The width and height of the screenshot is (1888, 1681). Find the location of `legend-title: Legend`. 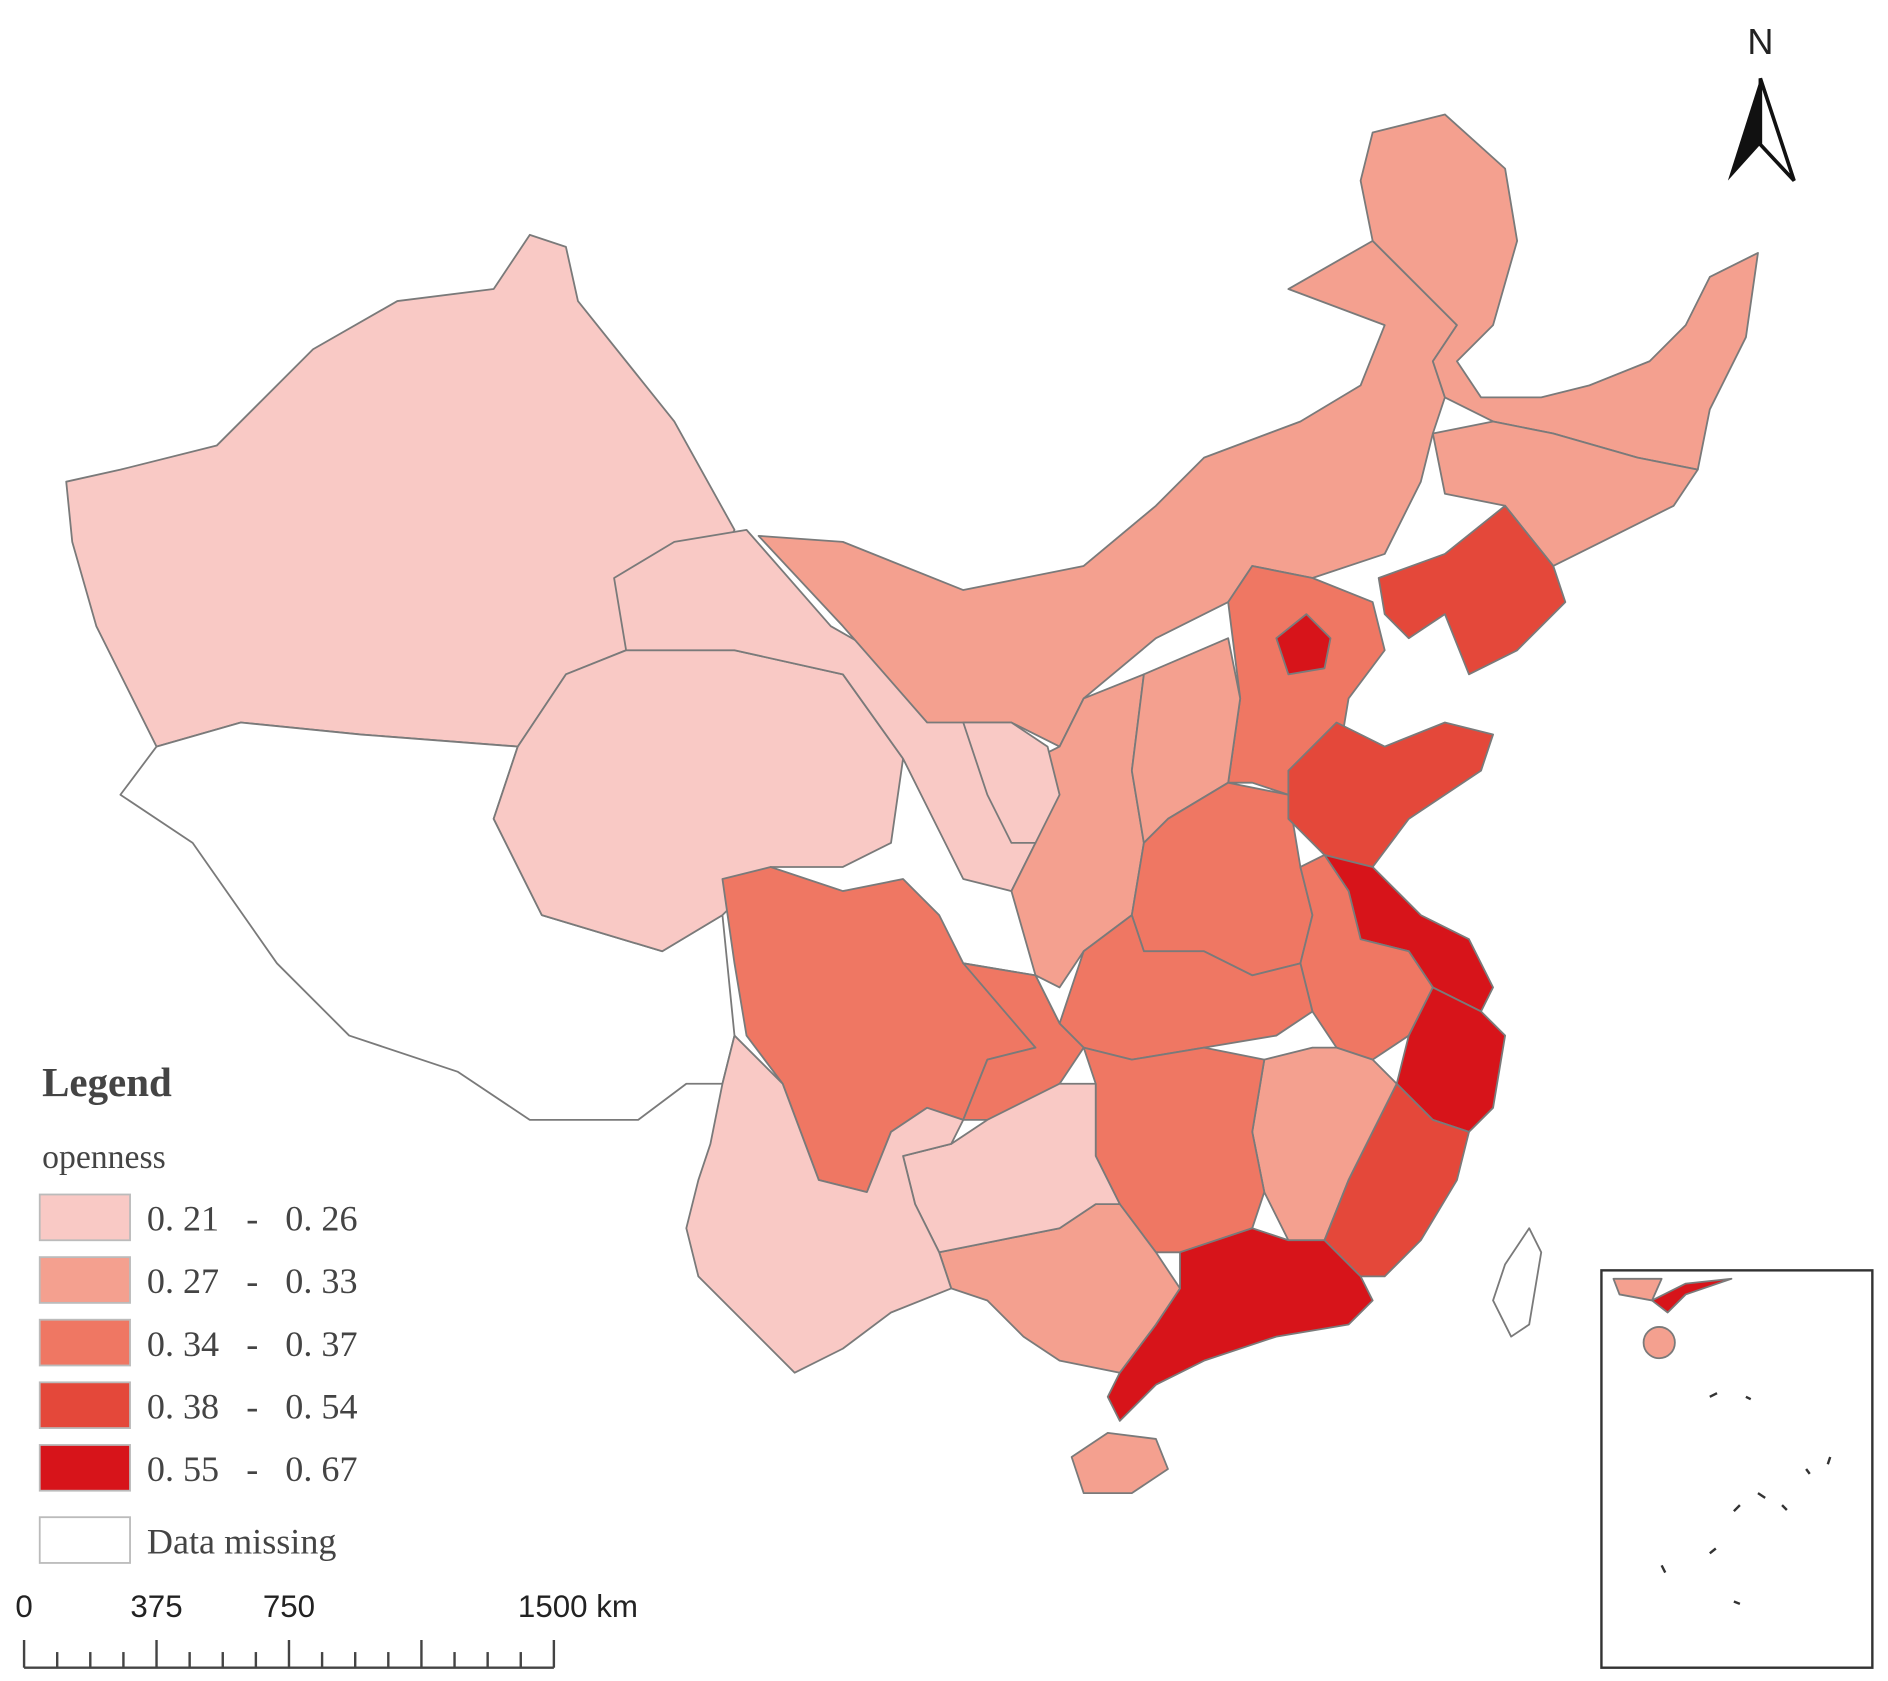

legend-title: Legend is located at coordinates (107, 1082).